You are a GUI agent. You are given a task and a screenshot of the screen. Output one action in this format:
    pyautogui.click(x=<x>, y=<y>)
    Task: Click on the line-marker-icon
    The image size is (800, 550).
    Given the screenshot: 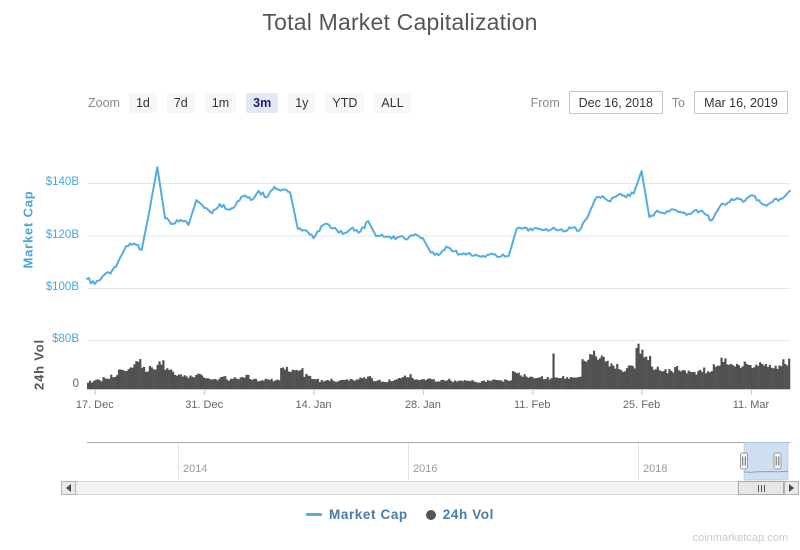 What is the action you would take?
    pyautogui.click(x=314, y=514)
    